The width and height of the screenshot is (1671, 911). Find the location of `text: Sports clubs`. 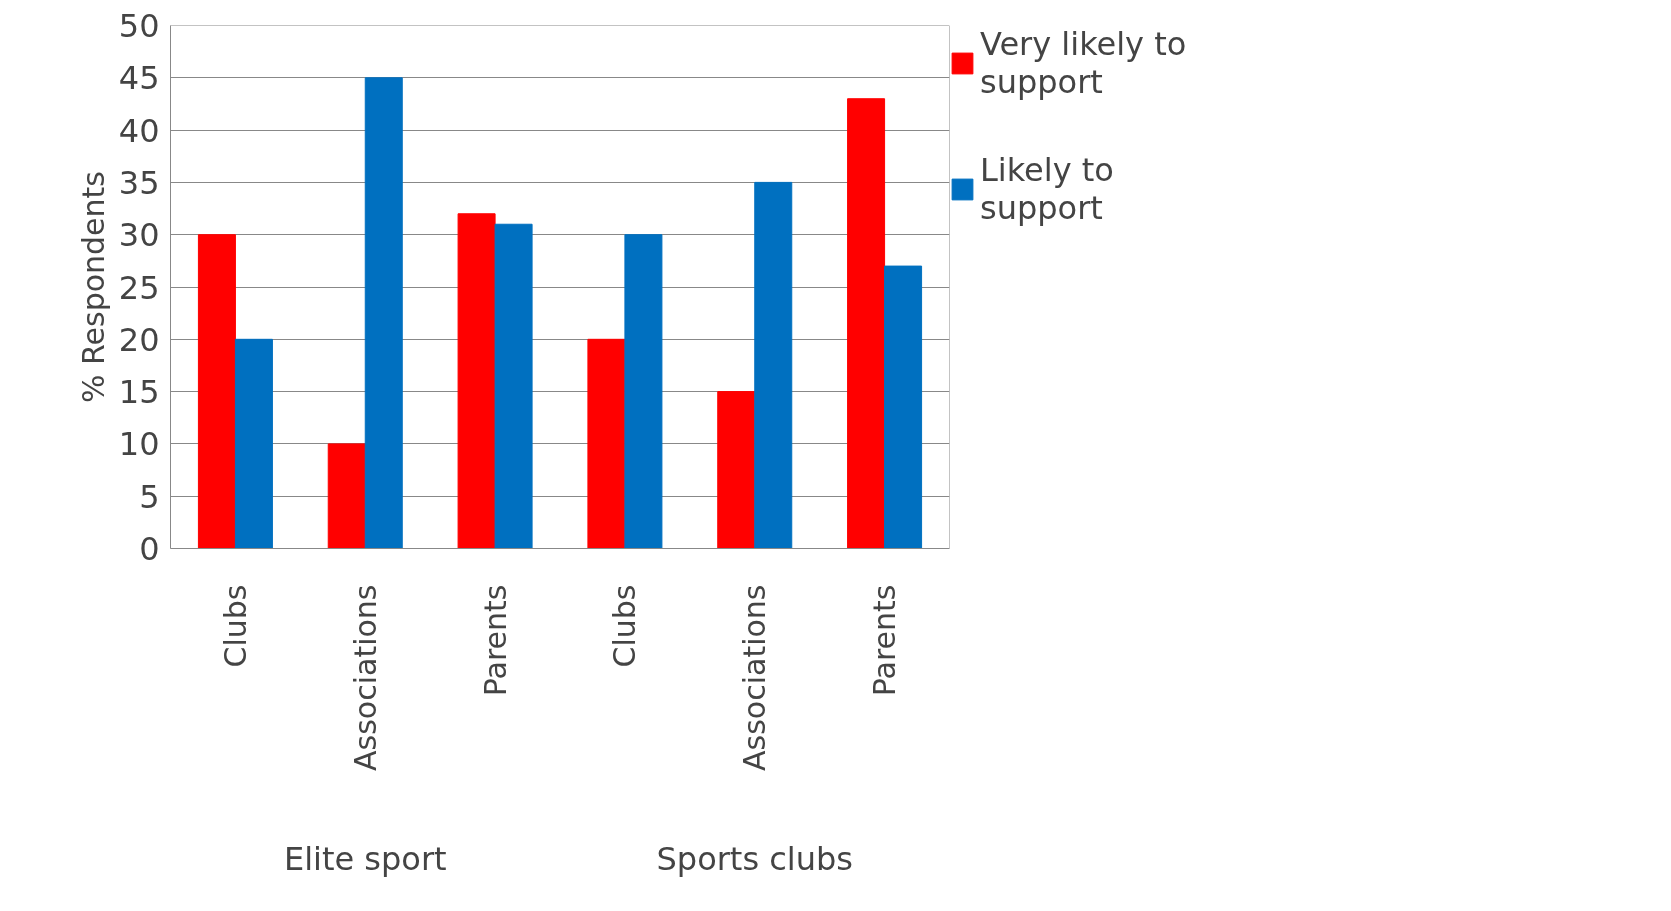

text: Sports clubs is located at coordinates (754, 858).